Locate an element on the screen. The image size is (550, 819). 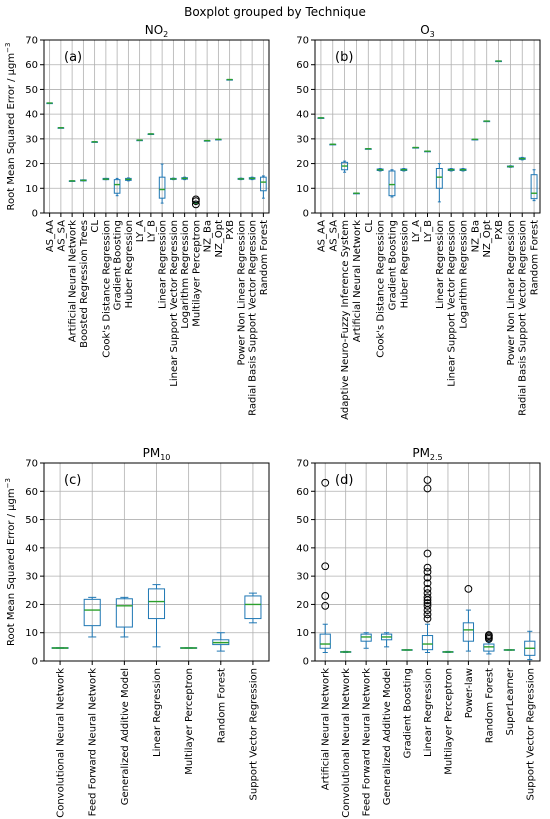
x-tick-label: Linear Support Vector Regression is located at coordinates (174, 303).